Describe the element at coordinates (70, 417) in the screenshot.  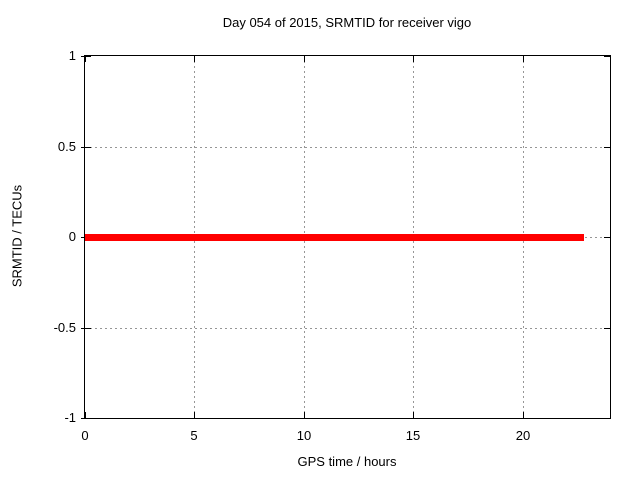
I see `y-tick-label: -1` at that location.